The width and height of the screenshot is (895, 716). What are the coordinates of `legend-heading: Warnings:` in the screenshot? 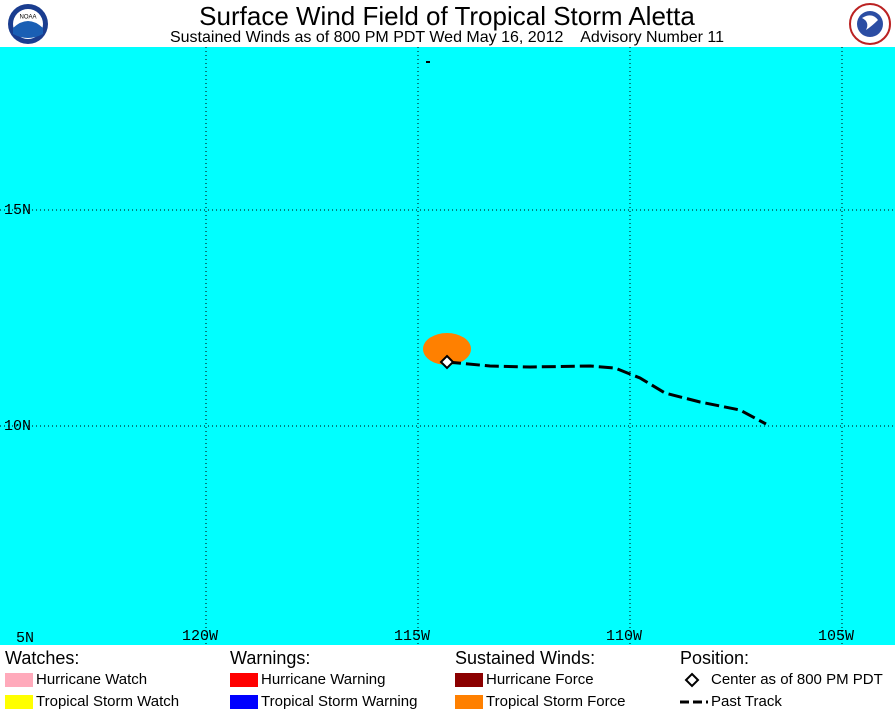 It's located at (270, 658).